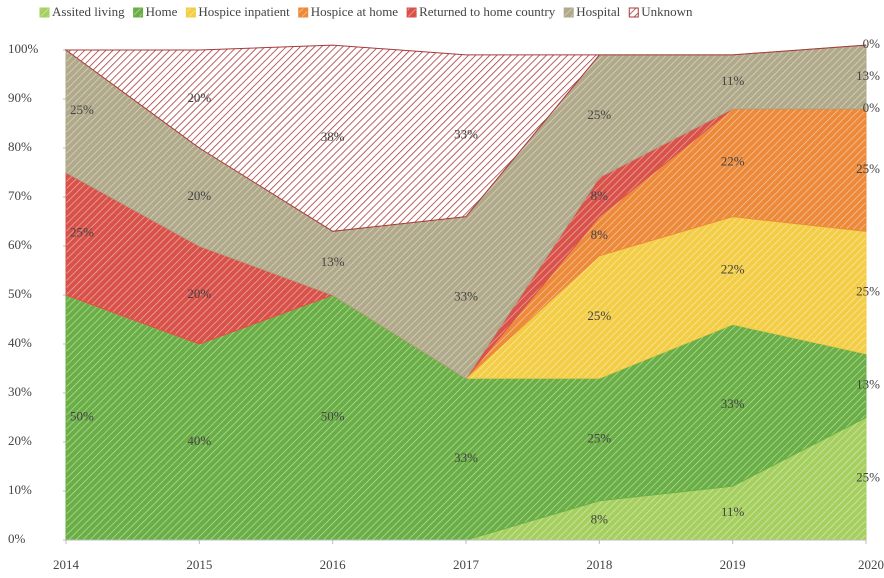 The width and height of the screenshot is (884, 578). Describe the element at coordinates (199, 440) in the screenshot. I see `data-label: 40%` at that location.